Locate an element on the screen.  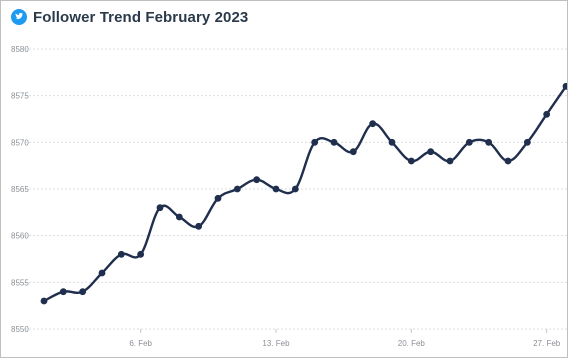
chart-title: Follower Trend February 2023 is located at coordinates (141, 17).